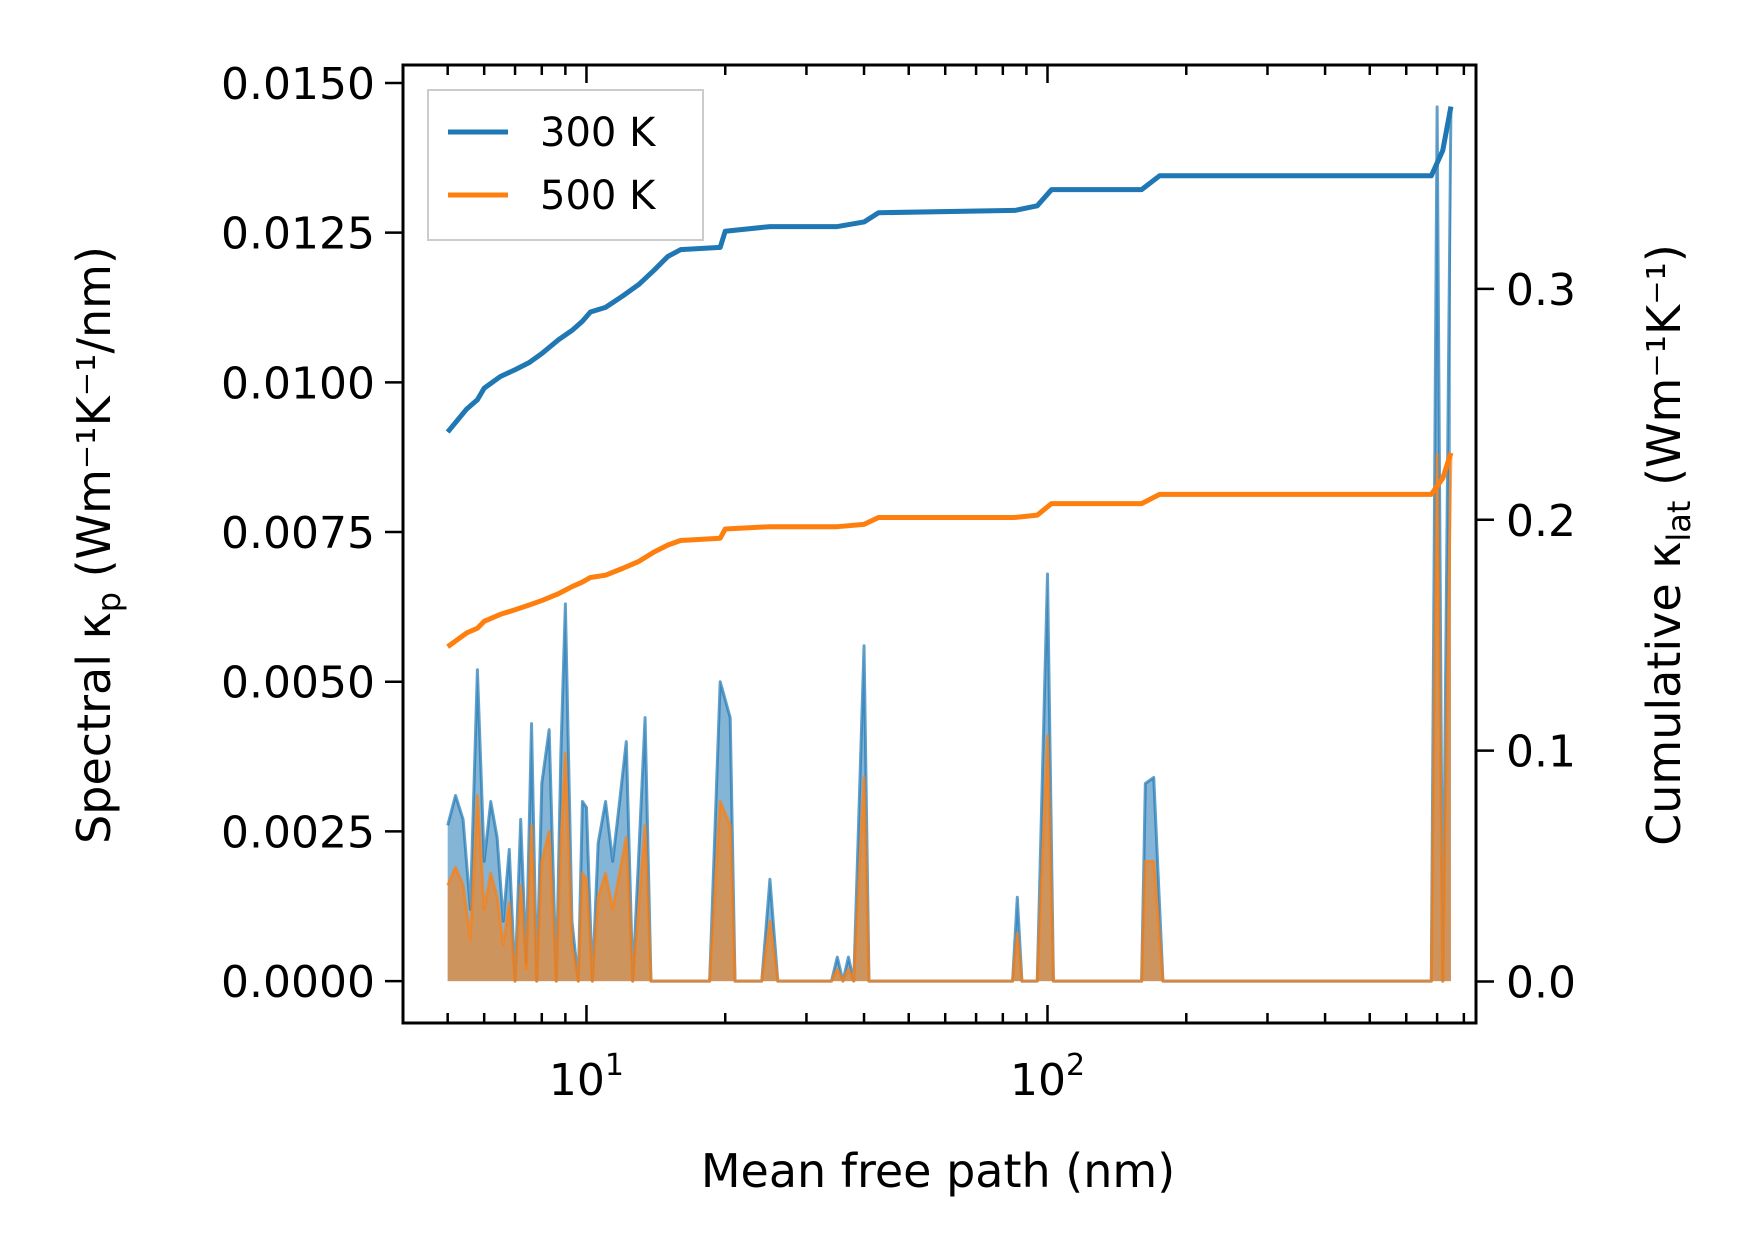  What do you see at coordinates (298, 84) in the screenshot?
I see `y-left-tick-label: 0.0150` at bounding box center [298, 84].